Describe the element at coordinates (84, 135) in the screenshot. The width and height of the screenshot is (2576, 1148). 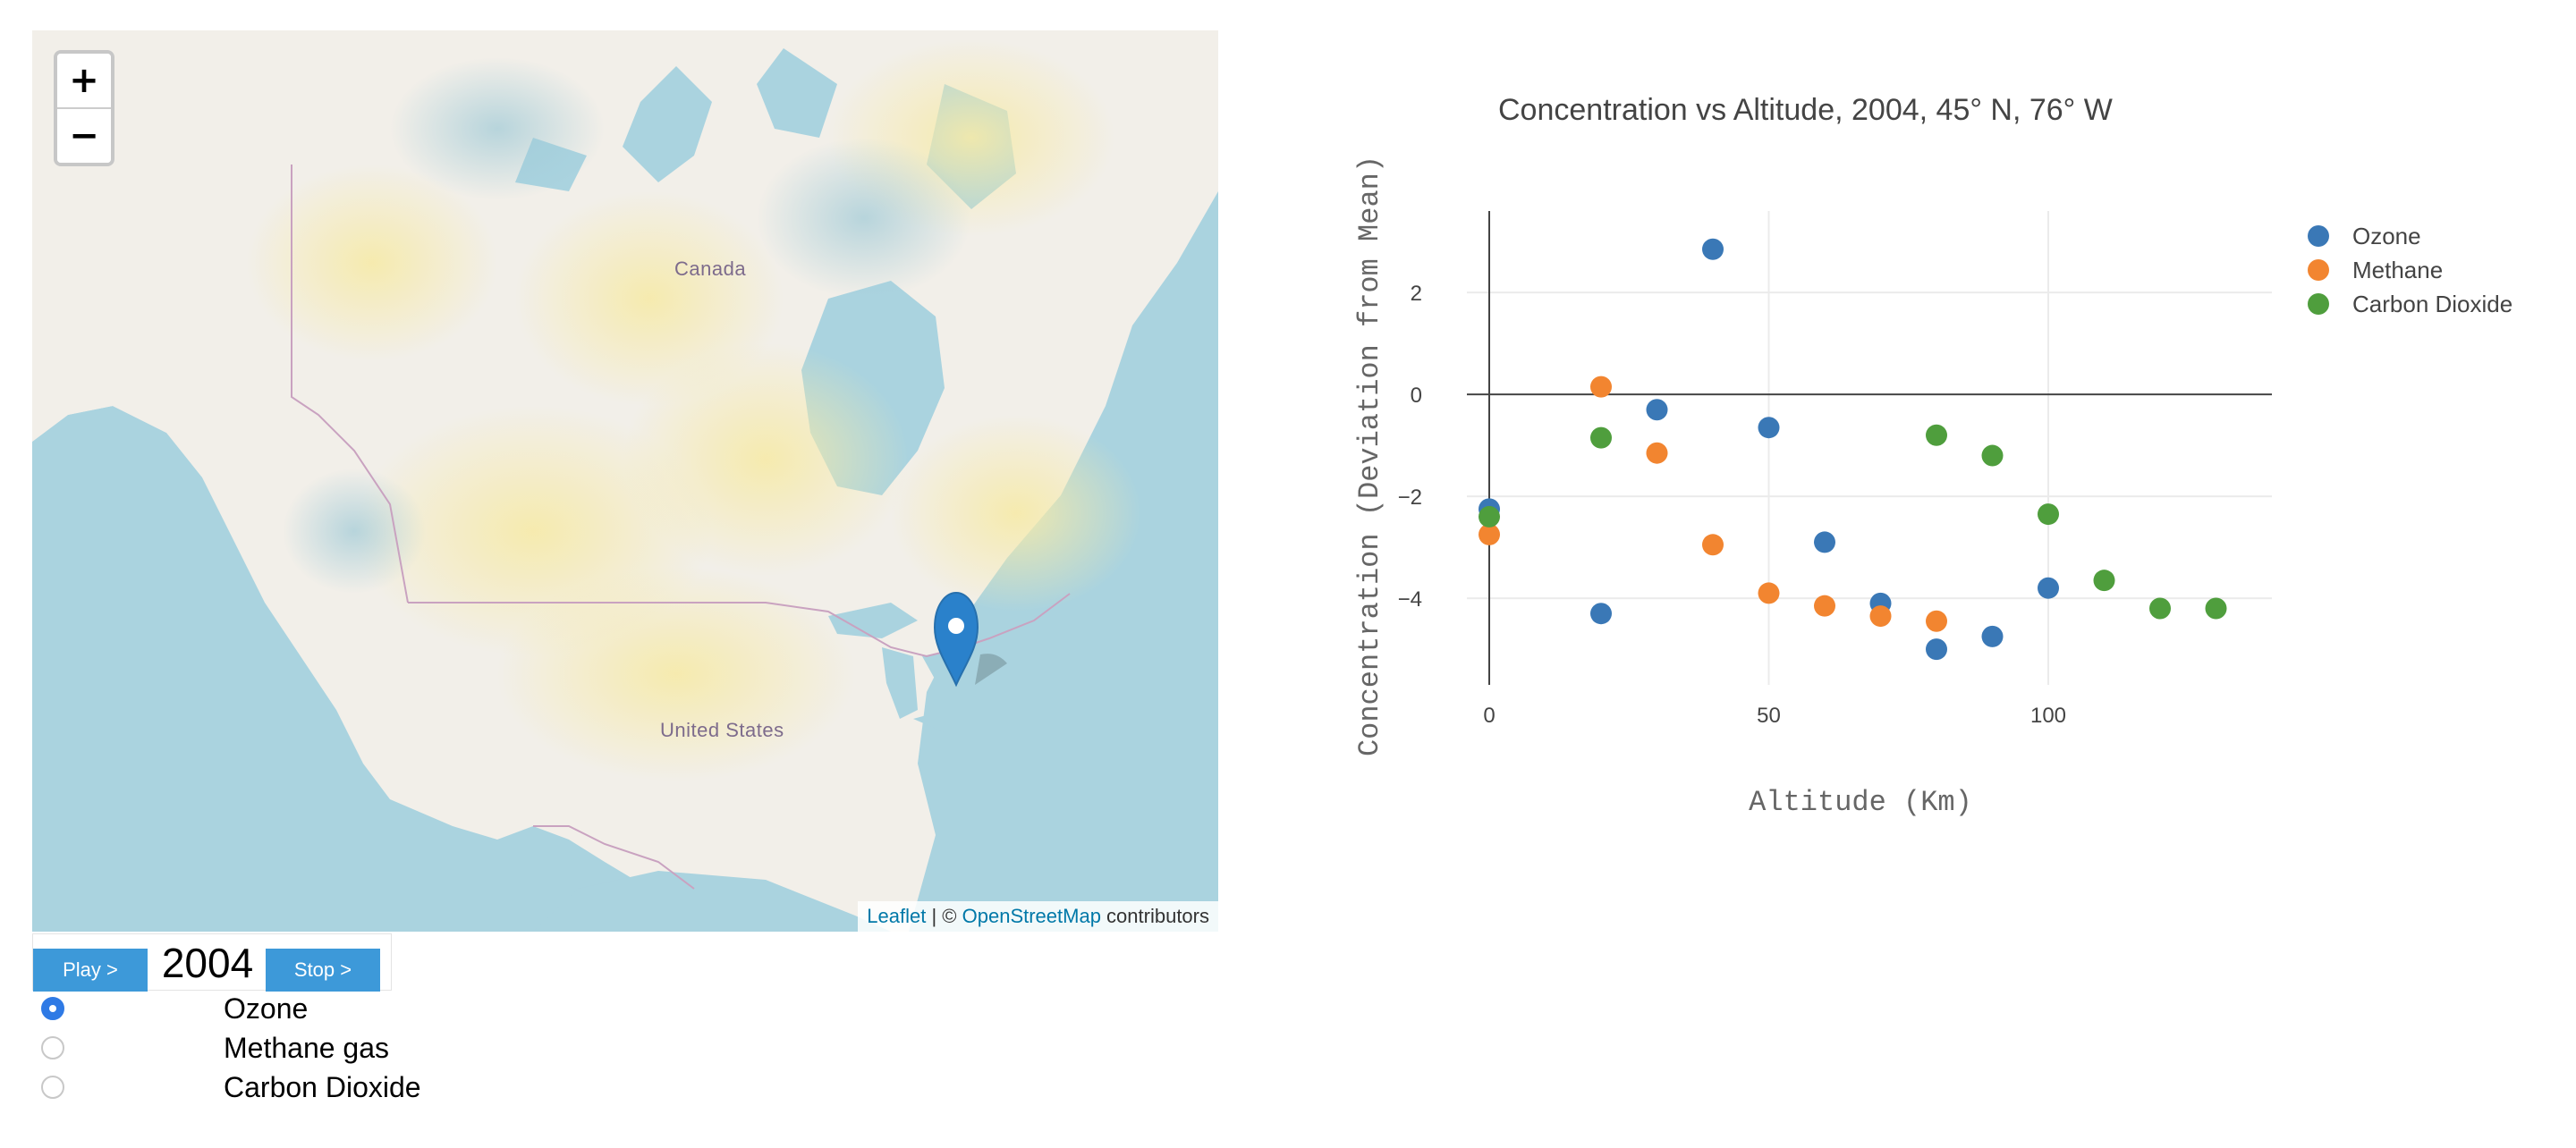
I see `zoom-out-button: −` at that location.